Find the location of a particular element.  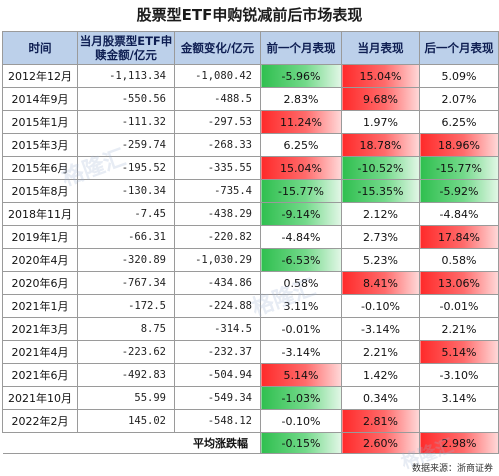

row-date: 2015年1月 is located at coordinates (40, 122).